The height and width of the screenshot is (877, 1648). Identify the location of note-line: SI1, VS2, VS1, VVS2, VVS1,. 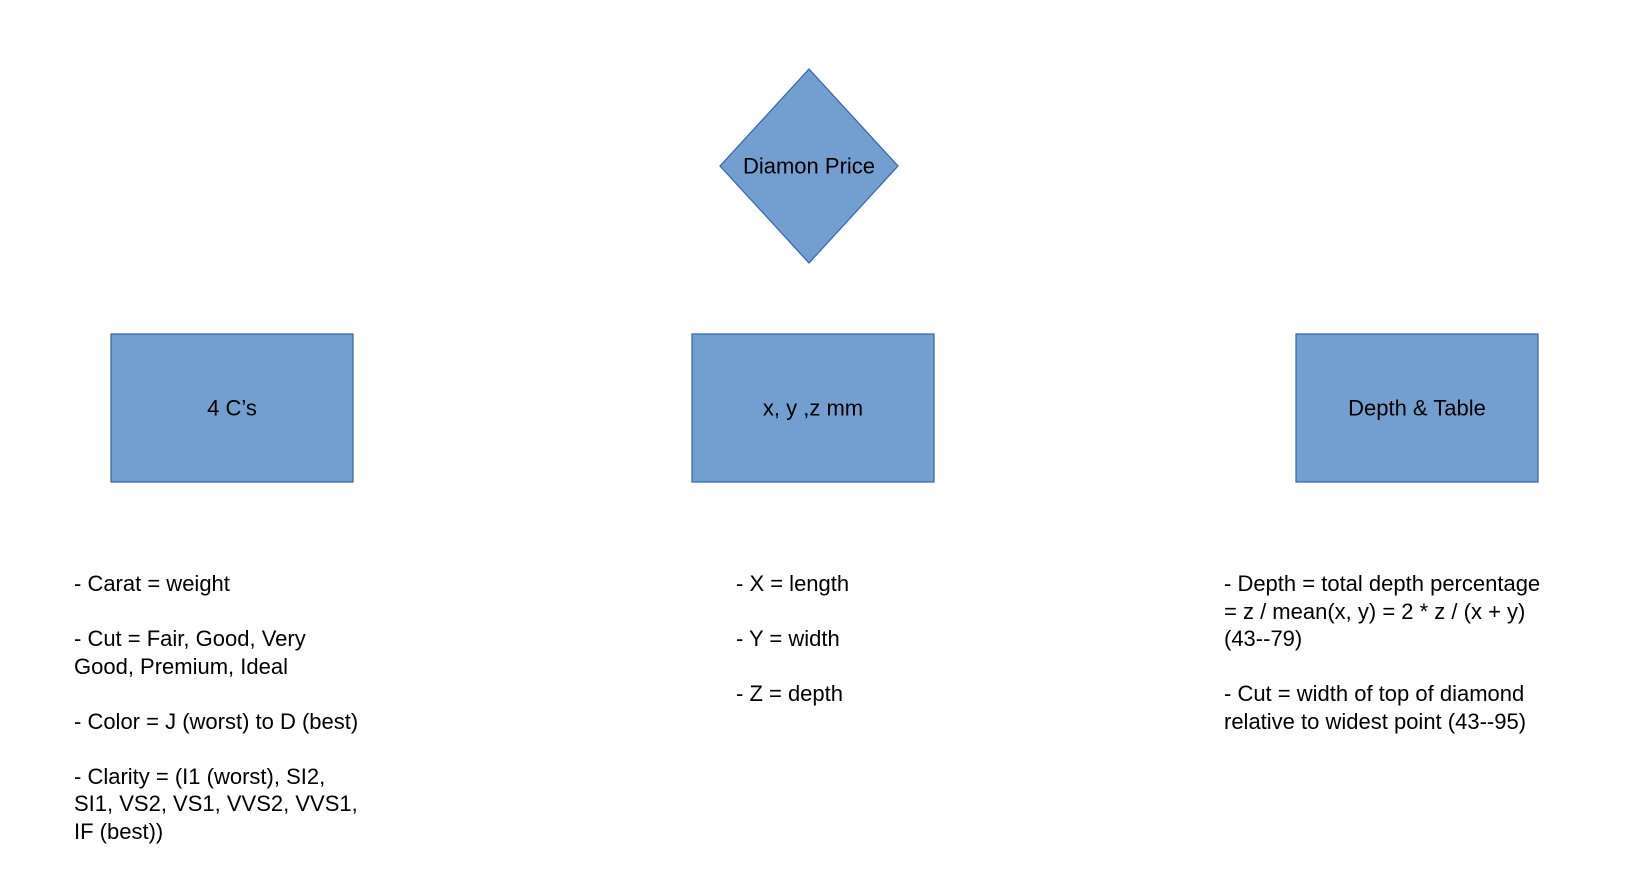
(216, 803).